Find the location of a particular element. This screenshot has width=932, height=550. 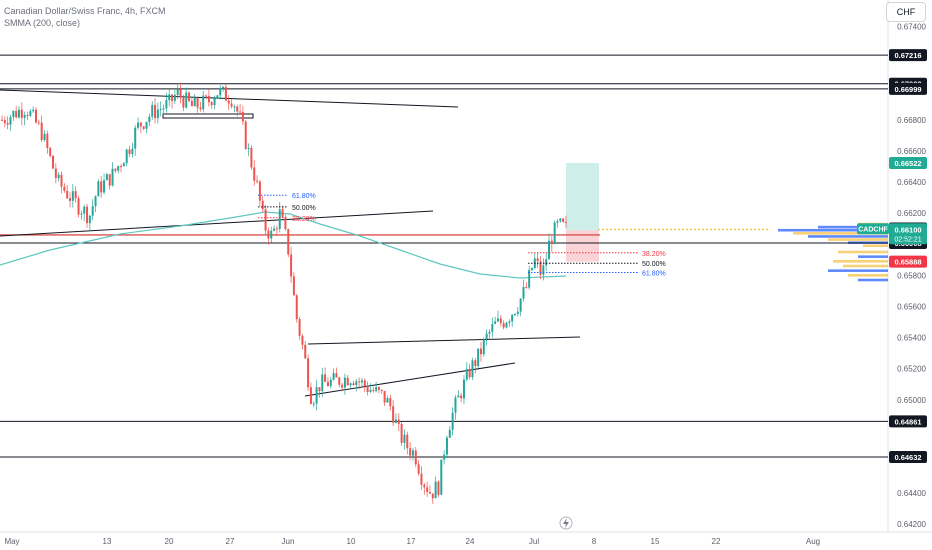

x-tick-label: Jun is located at coordinates (288, 541).